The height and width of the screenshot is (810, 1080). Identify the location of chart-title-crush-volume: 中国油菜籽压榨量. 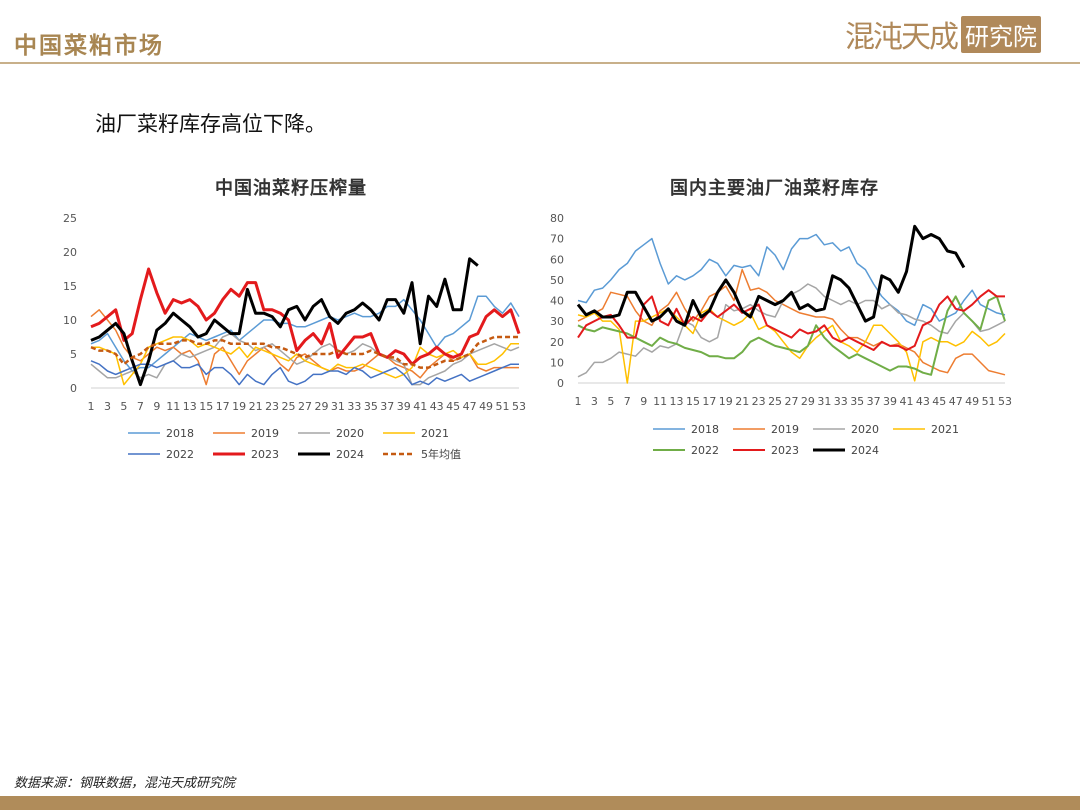
(291, 188).